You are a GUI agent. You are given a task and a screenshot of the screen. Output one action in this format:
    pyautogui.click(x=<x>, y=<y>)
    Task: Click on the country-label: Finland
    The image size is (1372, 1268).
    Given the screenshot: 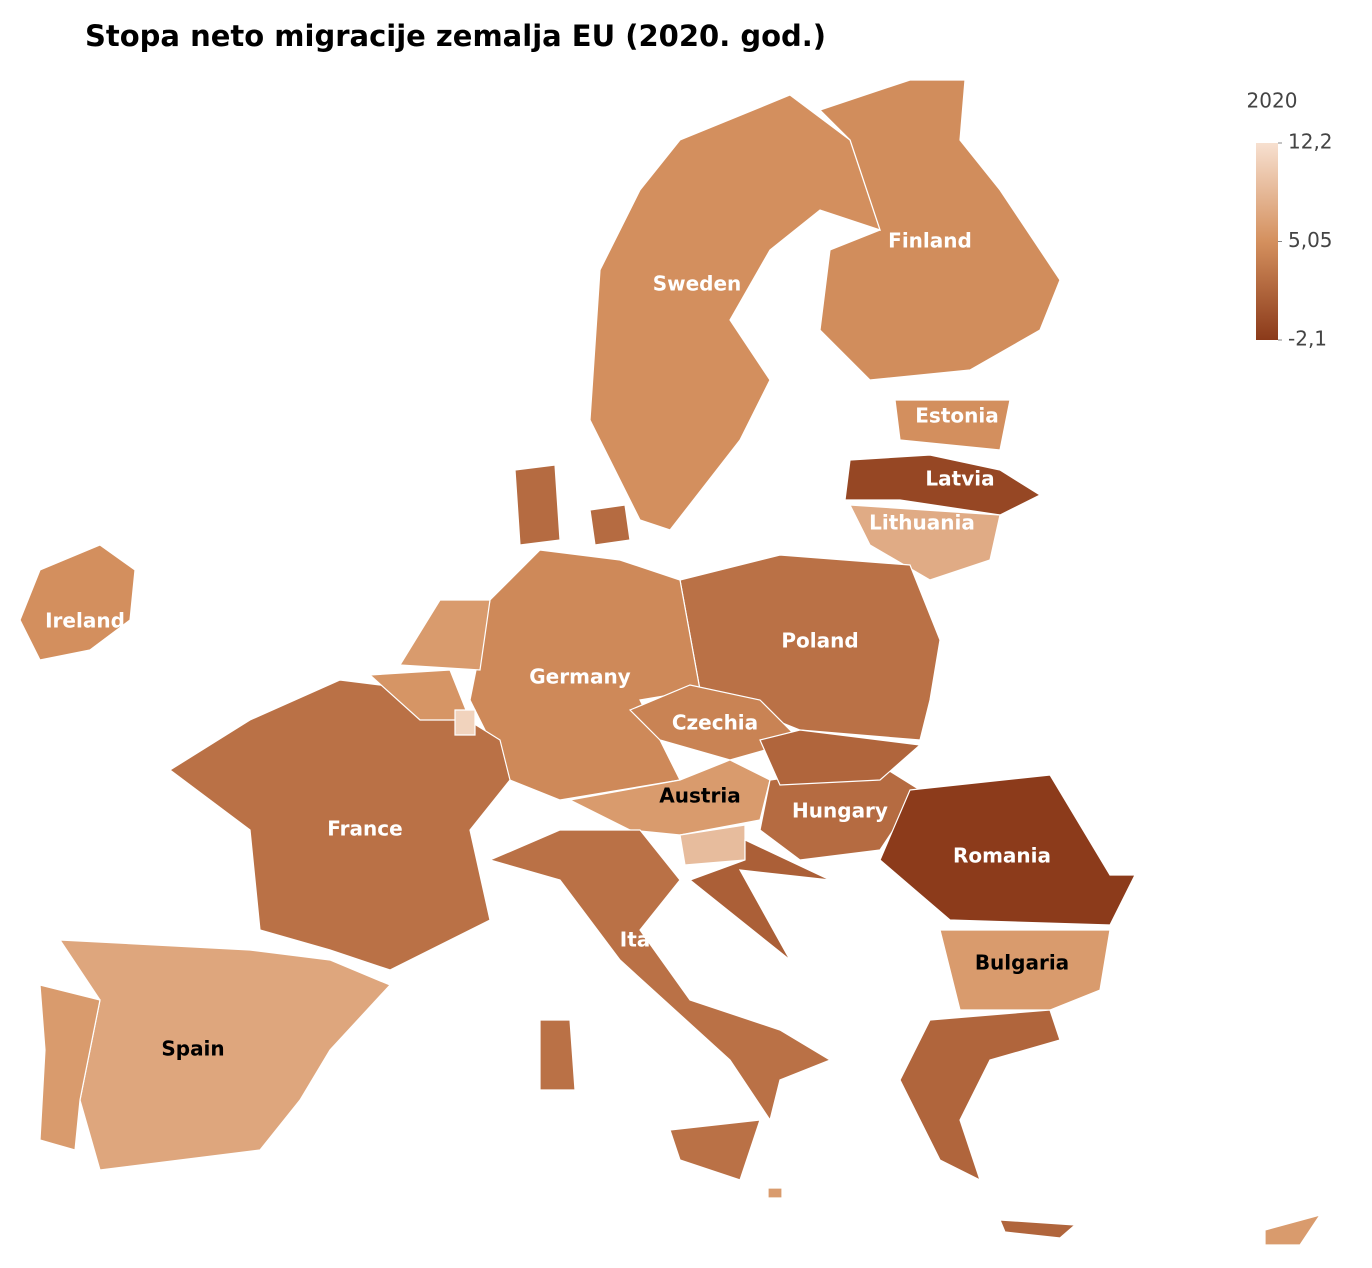 What is the action you would take?
    pyautogui.click(x=930, y=241)
    